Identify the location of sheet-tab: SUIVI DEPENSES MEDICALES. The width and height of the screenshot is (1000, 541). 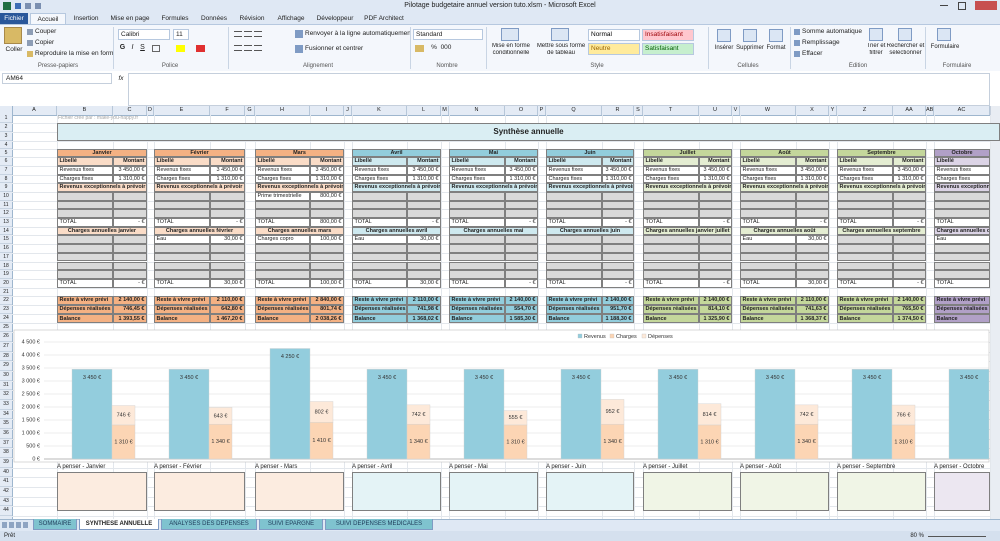
(379, 524).